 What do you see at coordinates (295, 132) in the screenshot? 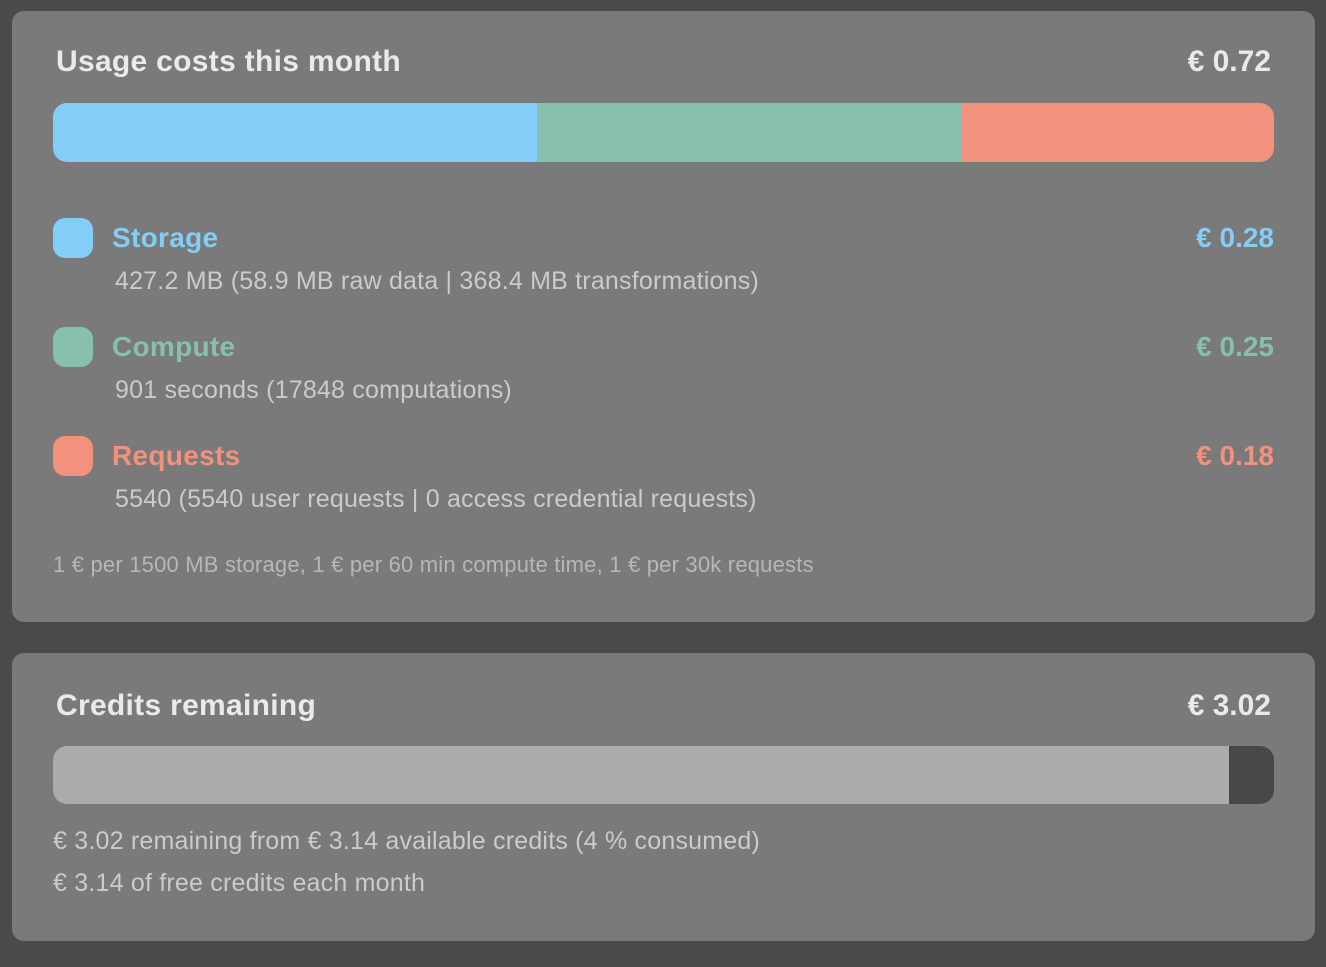
I see `usage-bar-segment-storage` at bounding box center [295, 132].